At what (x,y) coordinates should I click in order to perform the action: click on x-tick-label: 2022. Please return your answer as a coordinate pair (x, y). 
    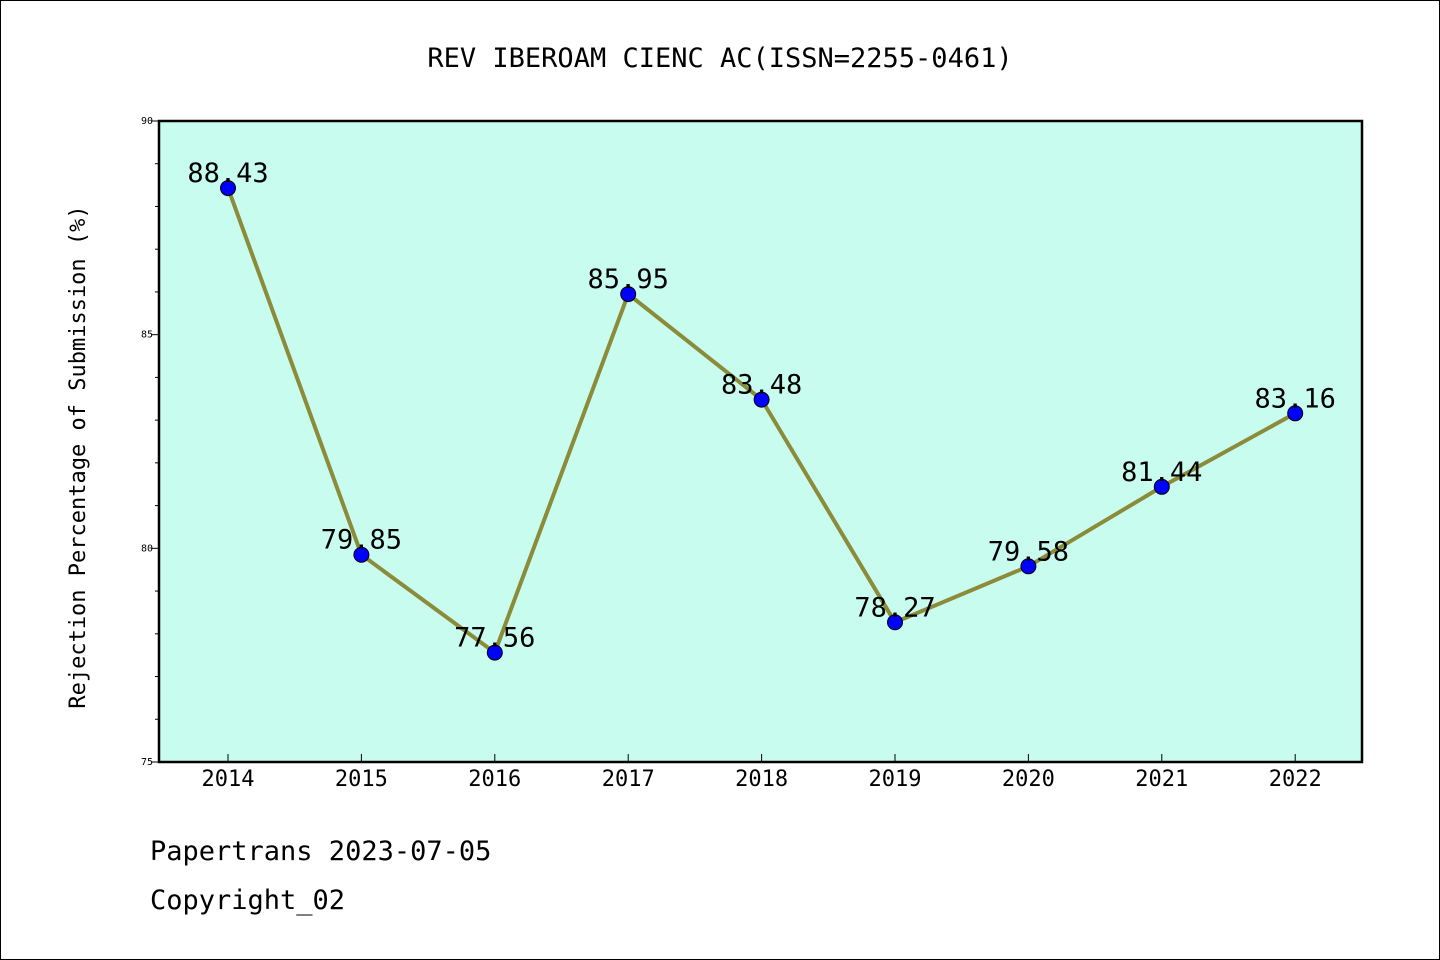
    Looking at the image, I should click on (1295, 779).